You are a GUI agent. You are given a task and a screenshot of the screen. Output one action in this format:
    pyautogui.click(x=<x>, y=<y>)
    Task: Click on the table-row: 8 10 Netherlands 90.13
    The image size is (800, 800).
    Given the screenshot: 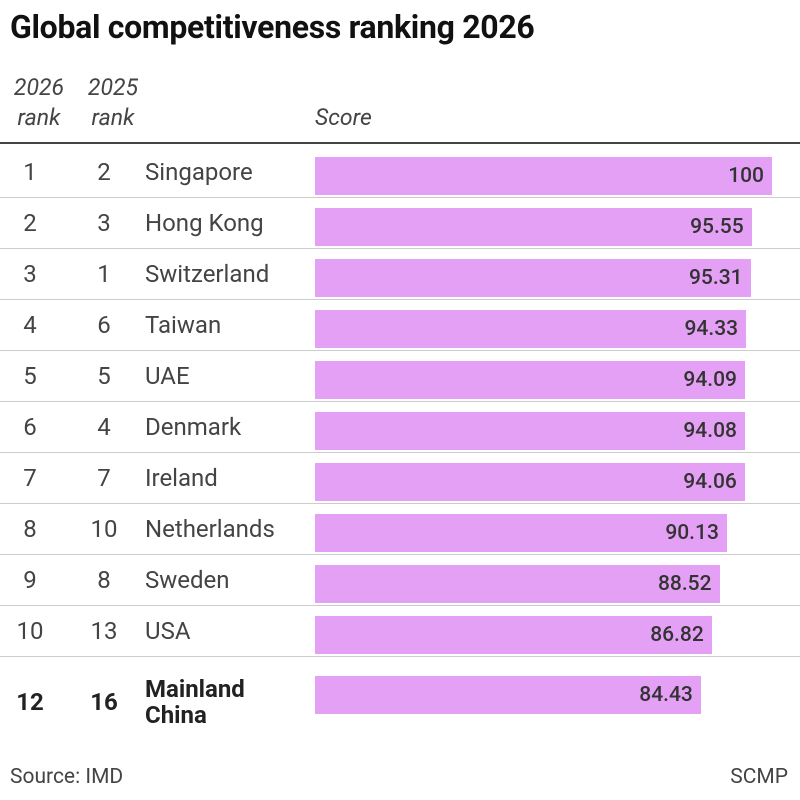 What is the action you would take?
    pyautogui.click(x=400, y=529)
    